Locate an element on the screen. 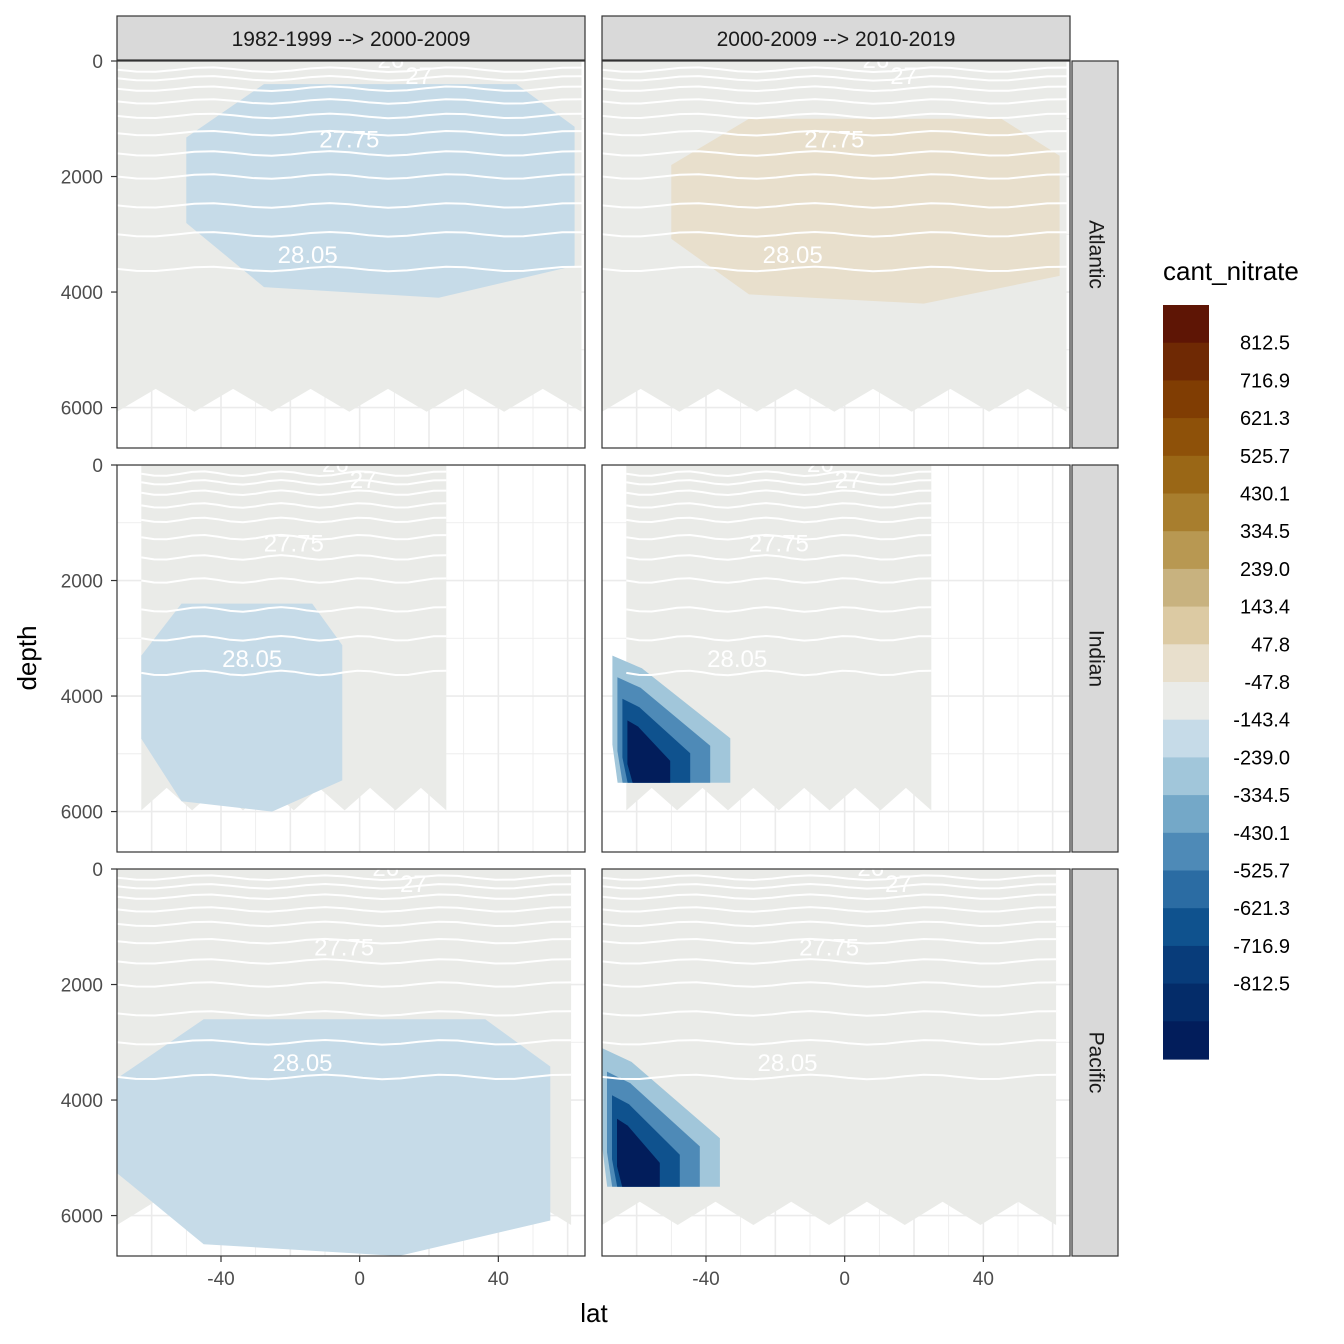  legend-label: 239.0 is located at coordinates (1265, 570).